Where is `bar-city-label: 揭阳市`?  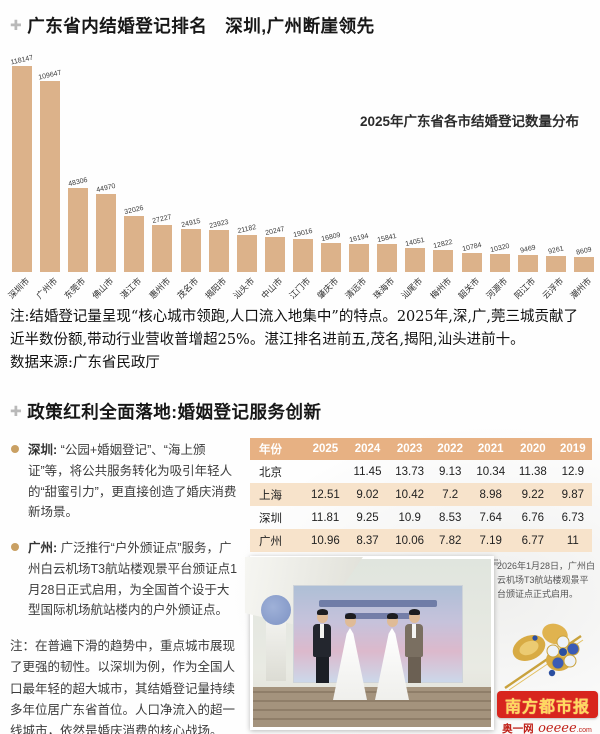
bar-city-label: 揭阳市 is located at coordinates (215, 288).